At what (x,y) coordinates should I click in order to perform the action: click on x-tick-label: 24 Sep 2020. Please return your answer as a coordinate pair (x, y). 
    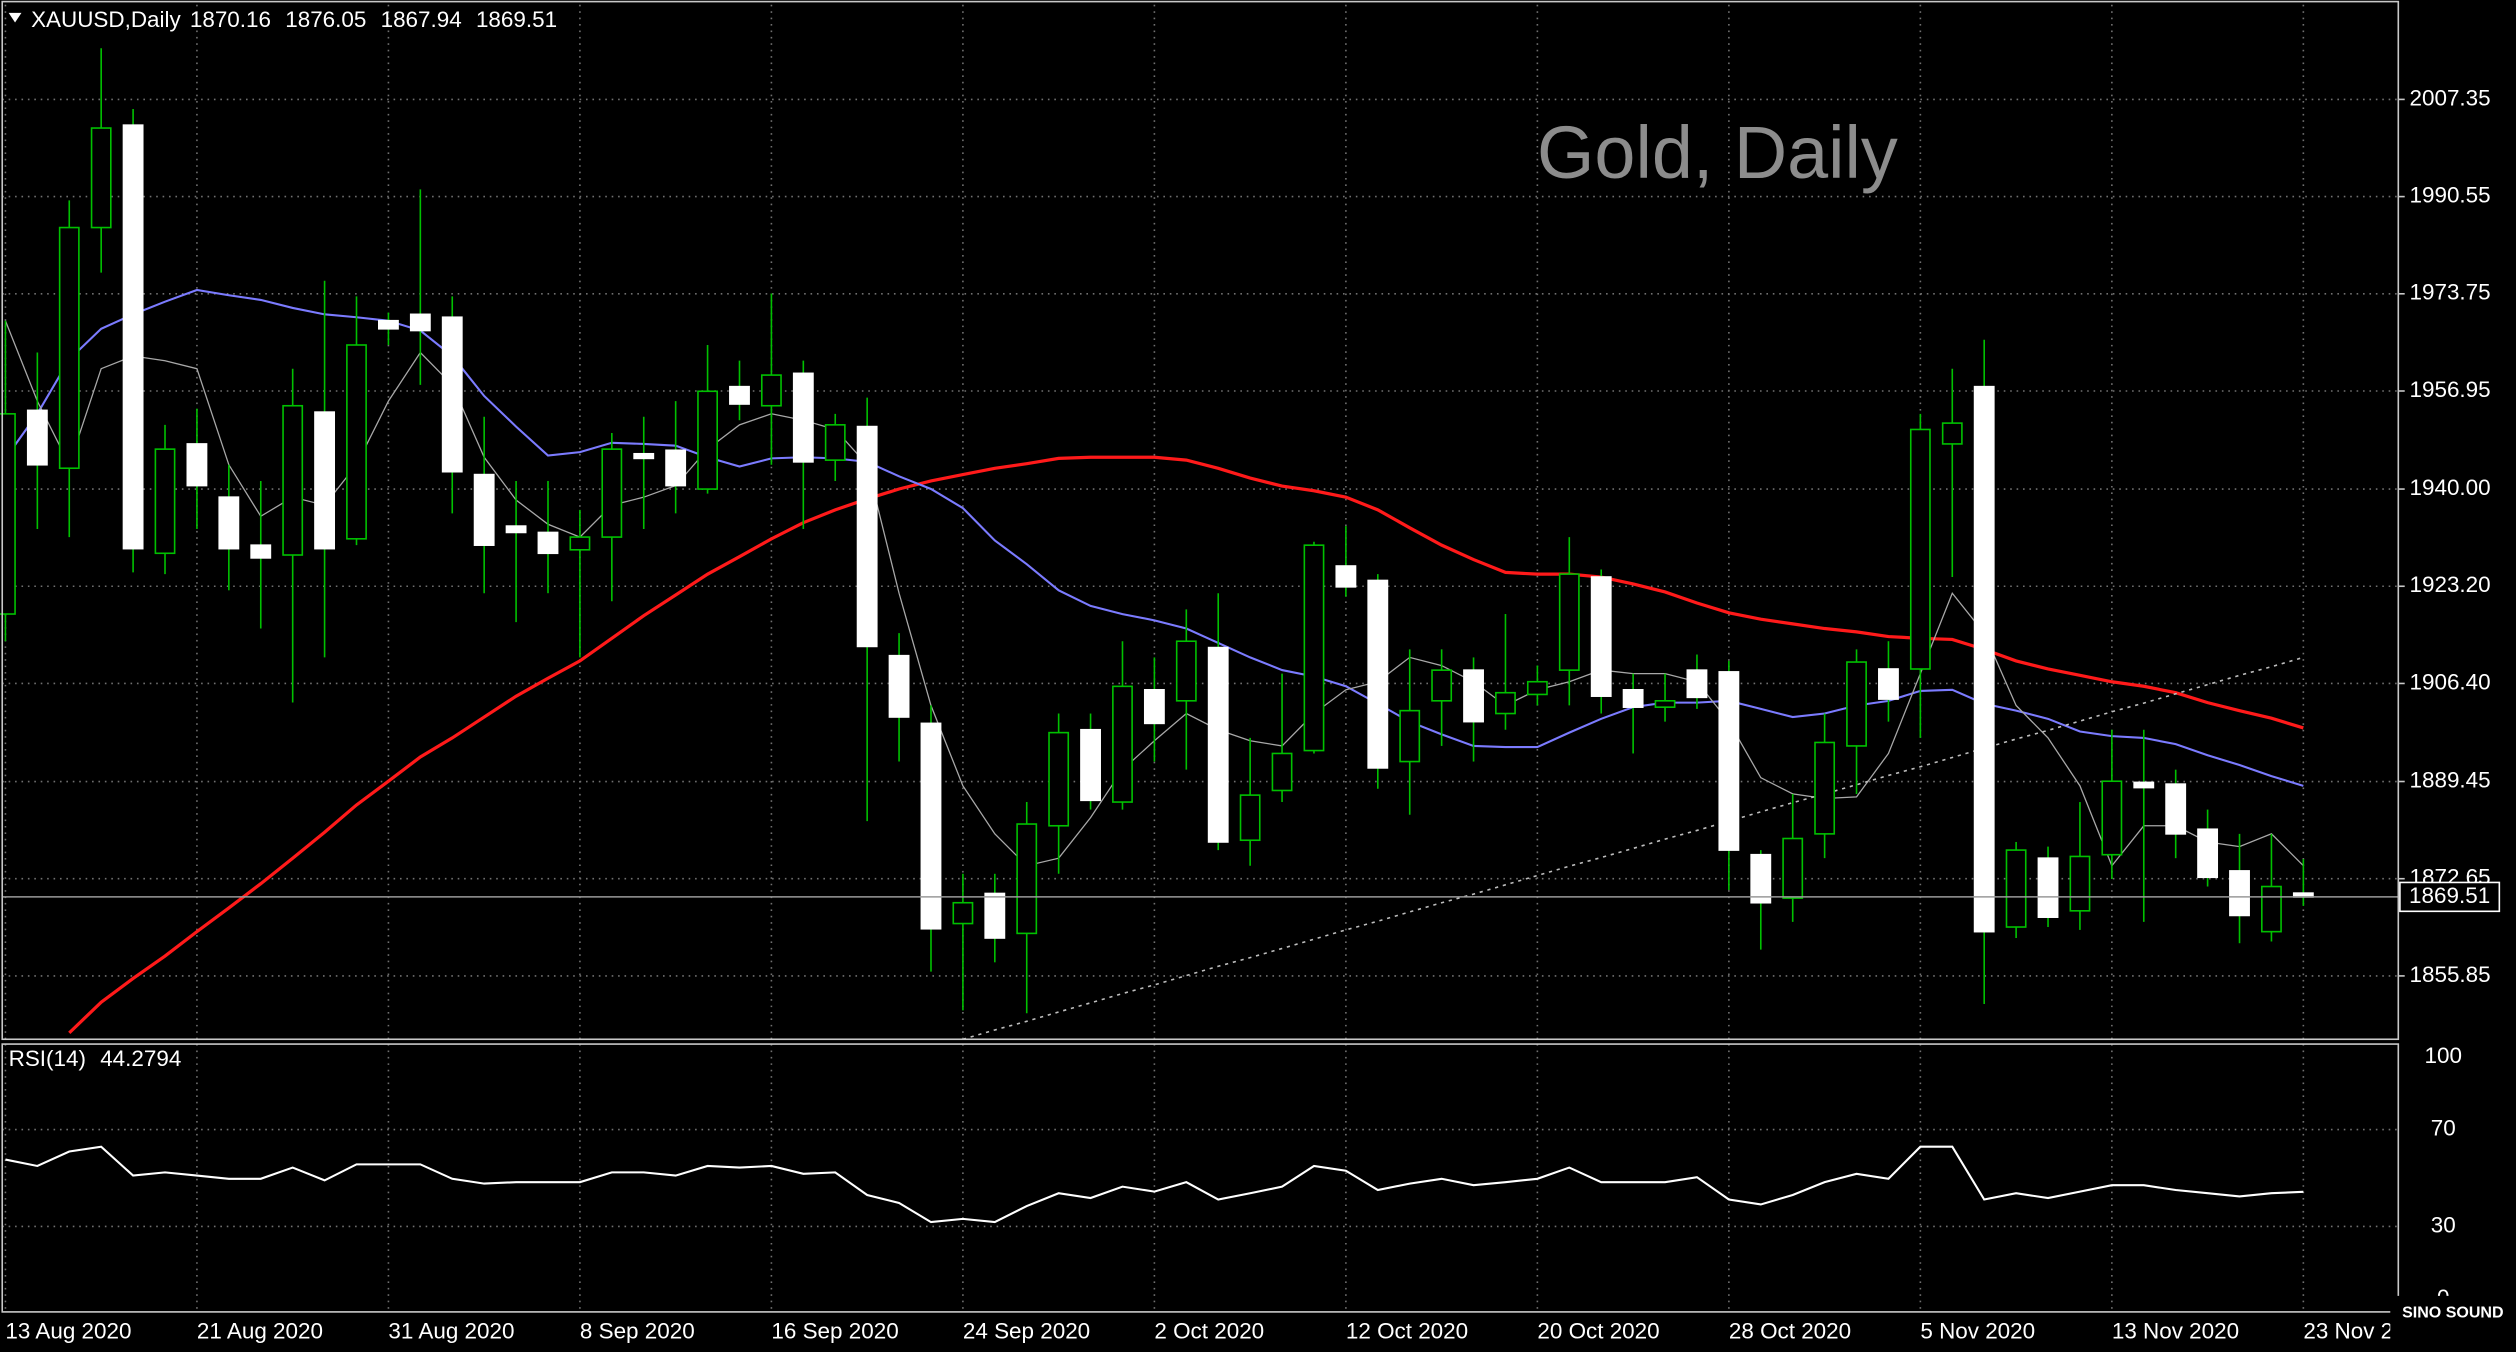
    Looking at the image, I should click on (1026, 1331).